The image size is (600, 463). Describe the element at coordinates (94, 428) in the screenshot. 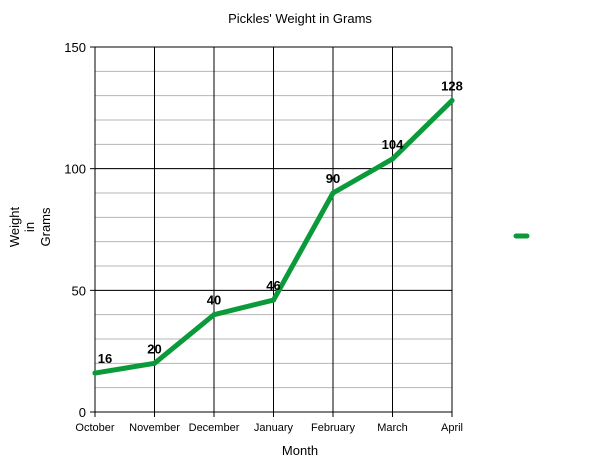

I see `x-tick-label: October` at that location.